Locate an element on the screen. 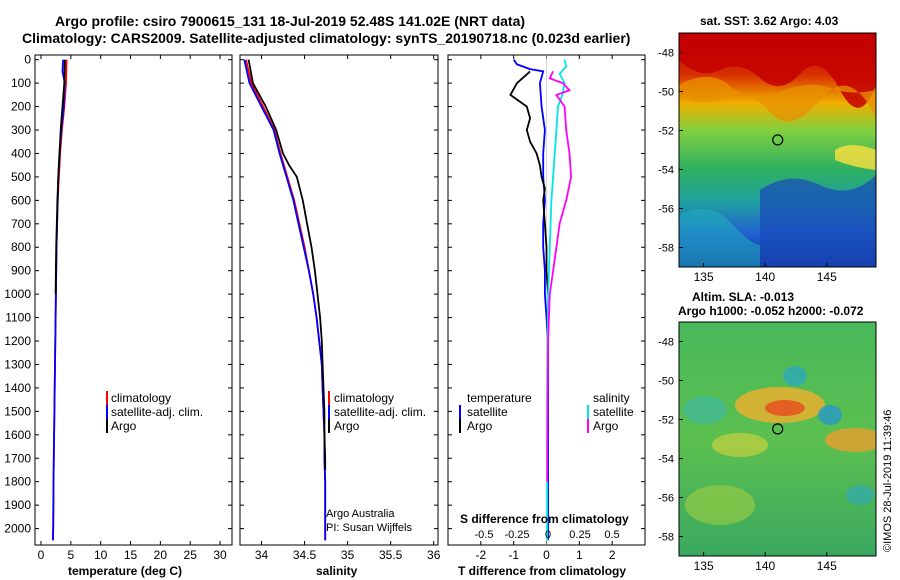 This screenshot has width=900, height=580. sla-map-axes: 135 140 145 -48 -50 -52 -54 -56 -58 is located at coordinates (747, 455).